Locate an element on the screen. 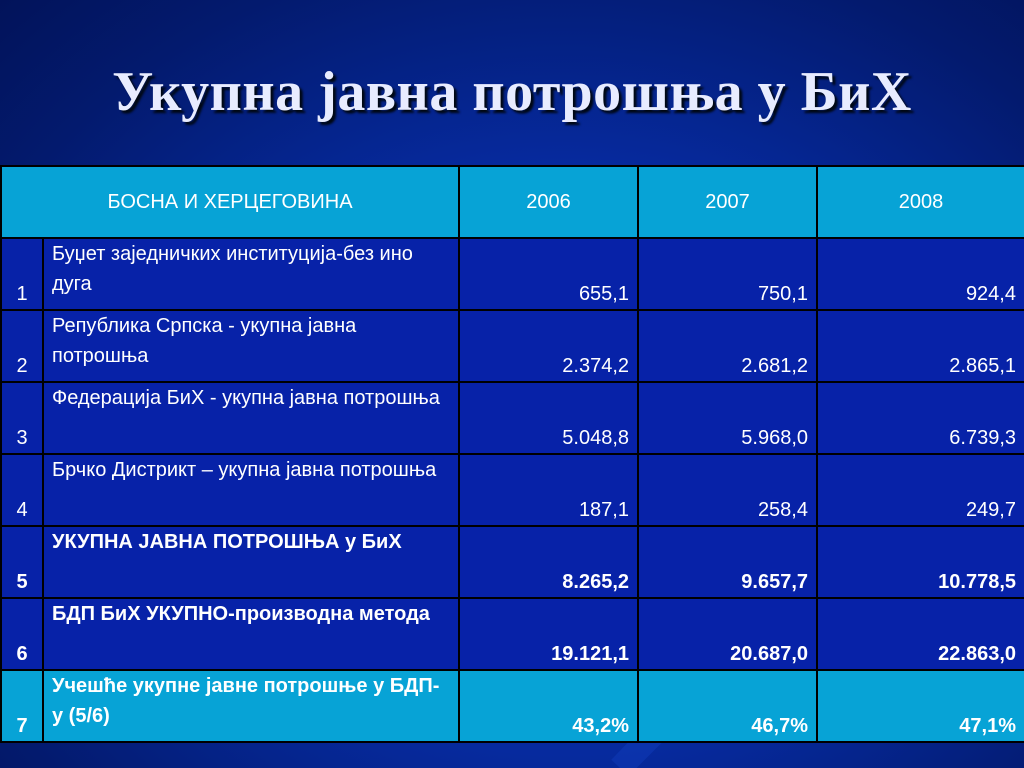 This screenshot has height=768, width=1024. row-number: 7 is located at coordinates (22, 706).